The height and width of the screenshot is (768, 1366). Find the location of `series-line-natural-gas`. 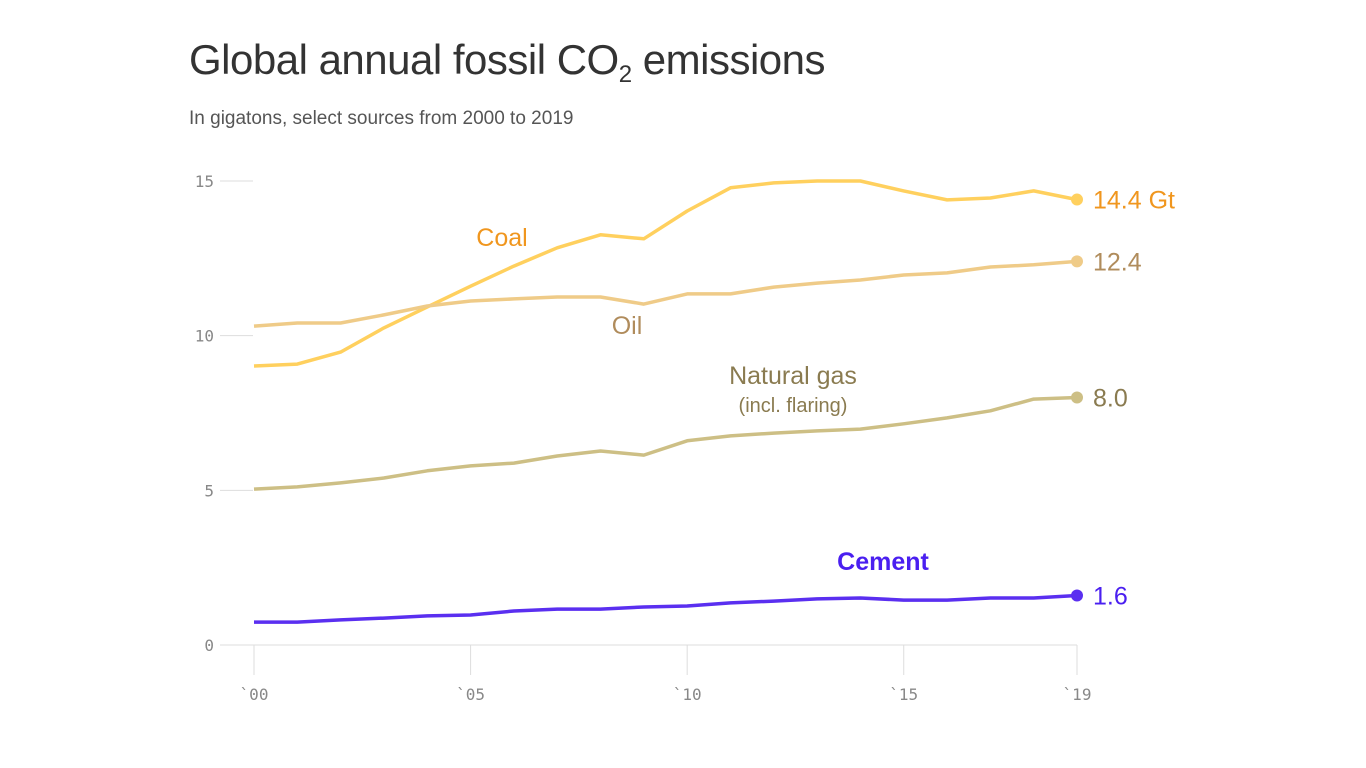

series-line-natural-gas is located at coordinates (665, 443).